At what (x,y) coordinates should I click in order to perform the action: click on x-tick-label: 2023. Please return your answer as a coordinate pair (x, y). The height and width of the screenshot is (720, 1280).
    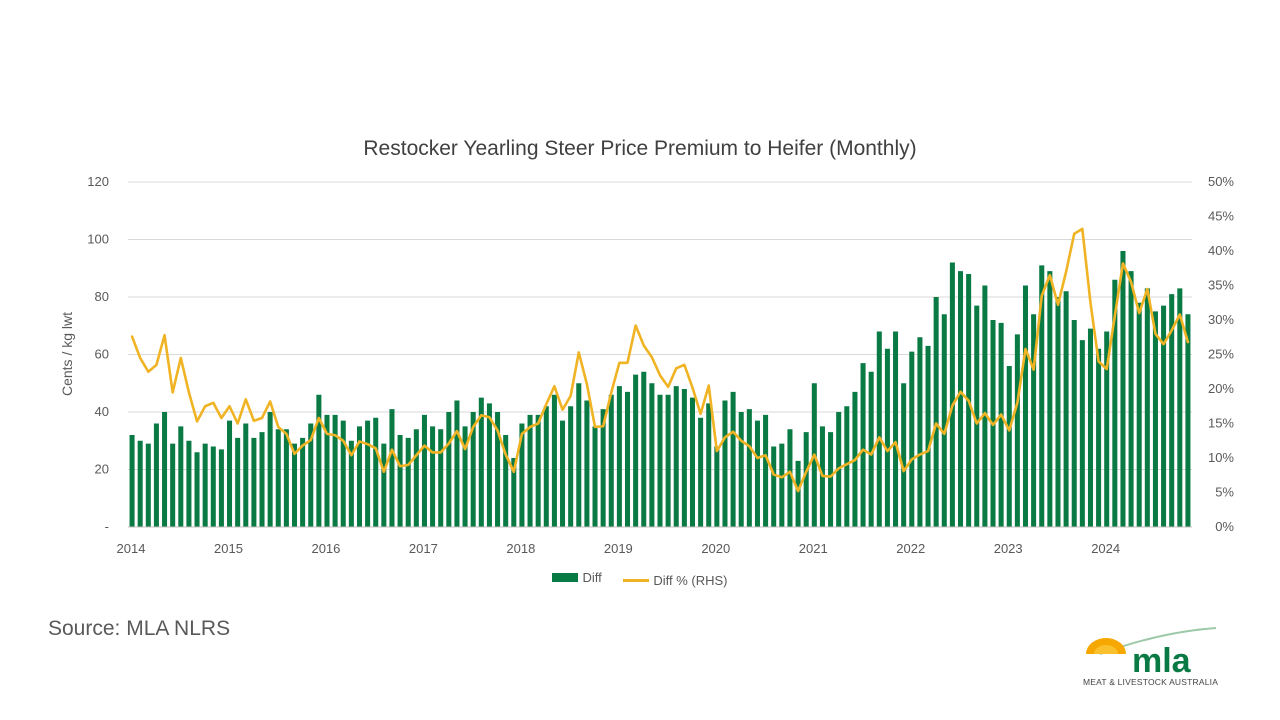
    Looking at the image, I should click on (1008, 548).